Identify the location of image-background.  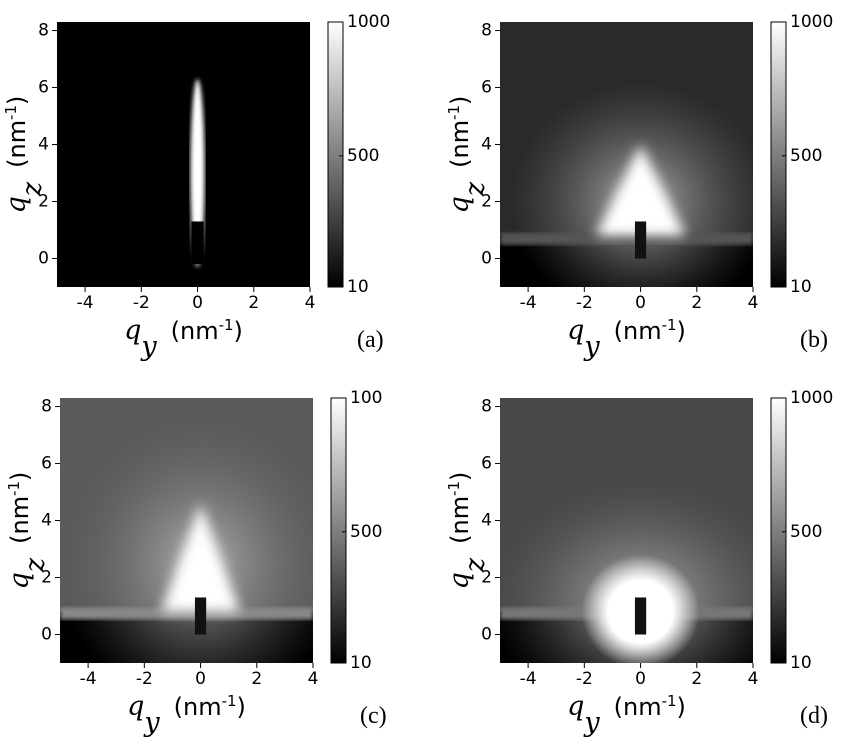
(183, 154).